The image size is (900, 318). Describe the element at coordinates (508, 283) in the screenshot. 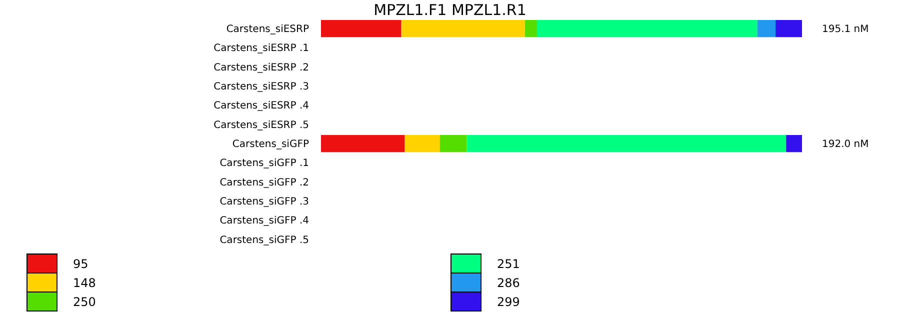

I see `legend-label: 286` at that location.